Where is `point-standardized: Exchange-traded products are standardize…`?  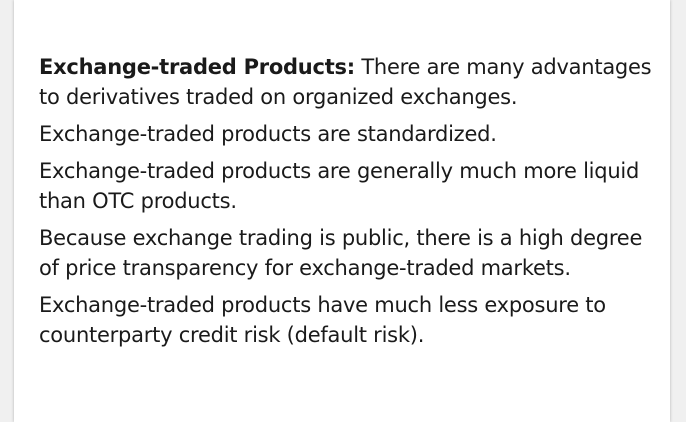
point-standardized: Exchange-traded products are standardize… is located at coordinates (268, 134).